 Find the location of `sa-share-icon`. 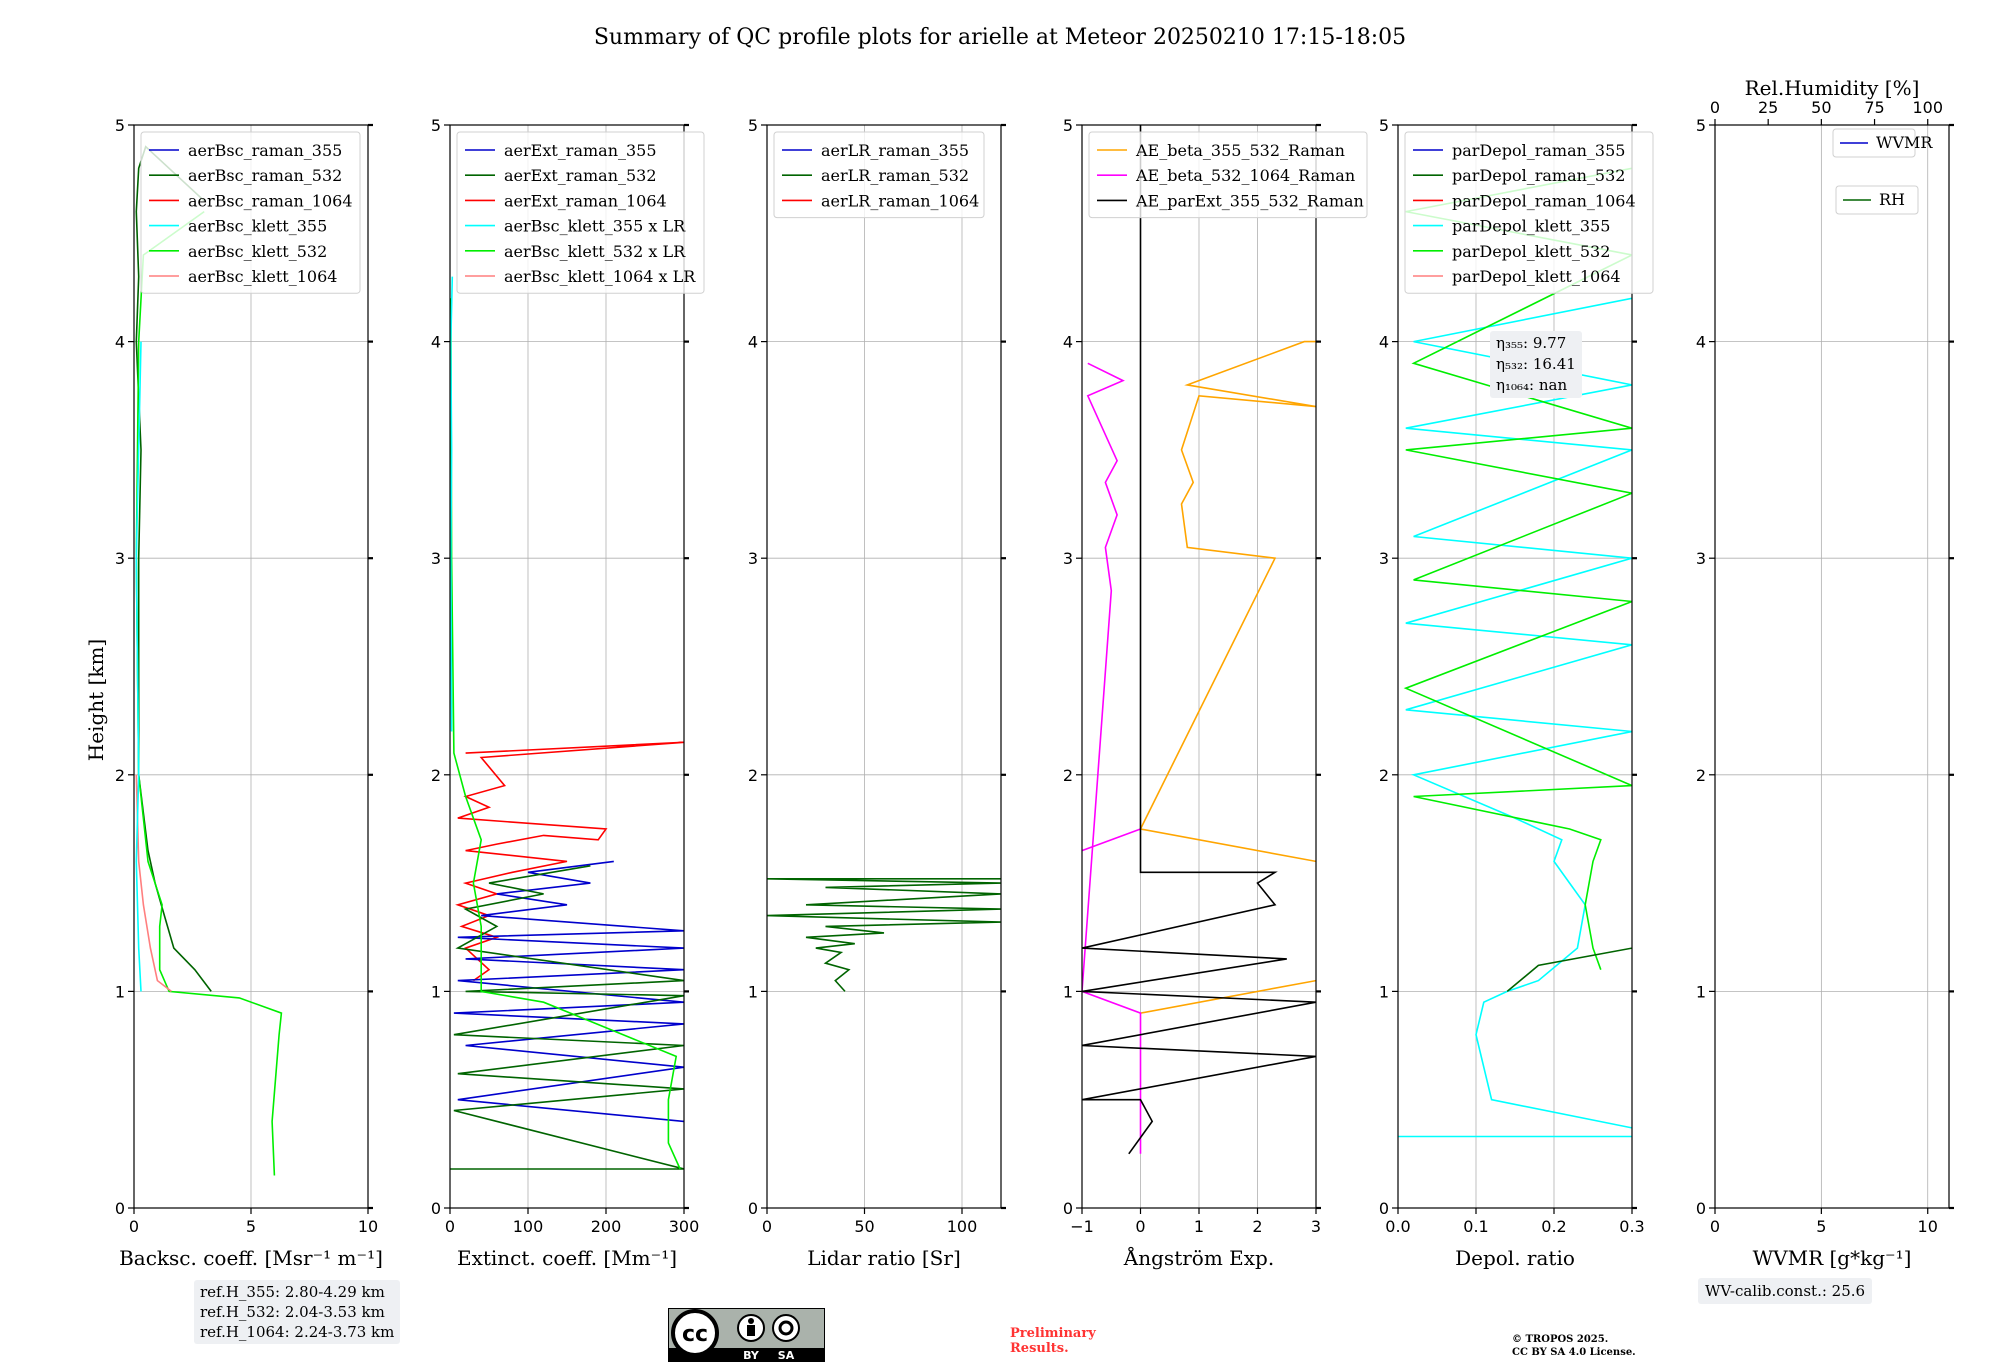

sa-share-icon is located at coordinates (786, 1328).